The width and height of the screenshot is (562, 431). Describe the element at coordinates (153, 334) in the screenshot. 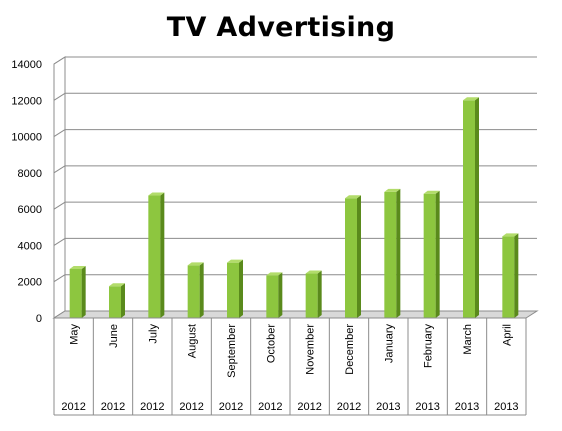

I see `x-tick-label: July` at that location.